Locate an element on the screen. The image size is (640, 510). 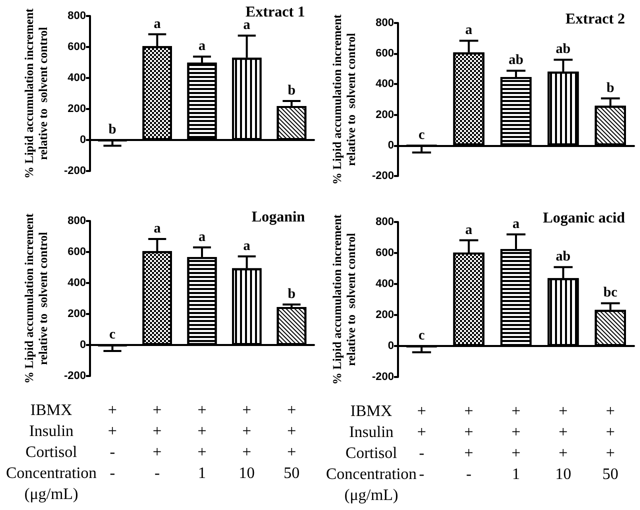
chart-title: Extract 1 is located at coordinates (275, 12).